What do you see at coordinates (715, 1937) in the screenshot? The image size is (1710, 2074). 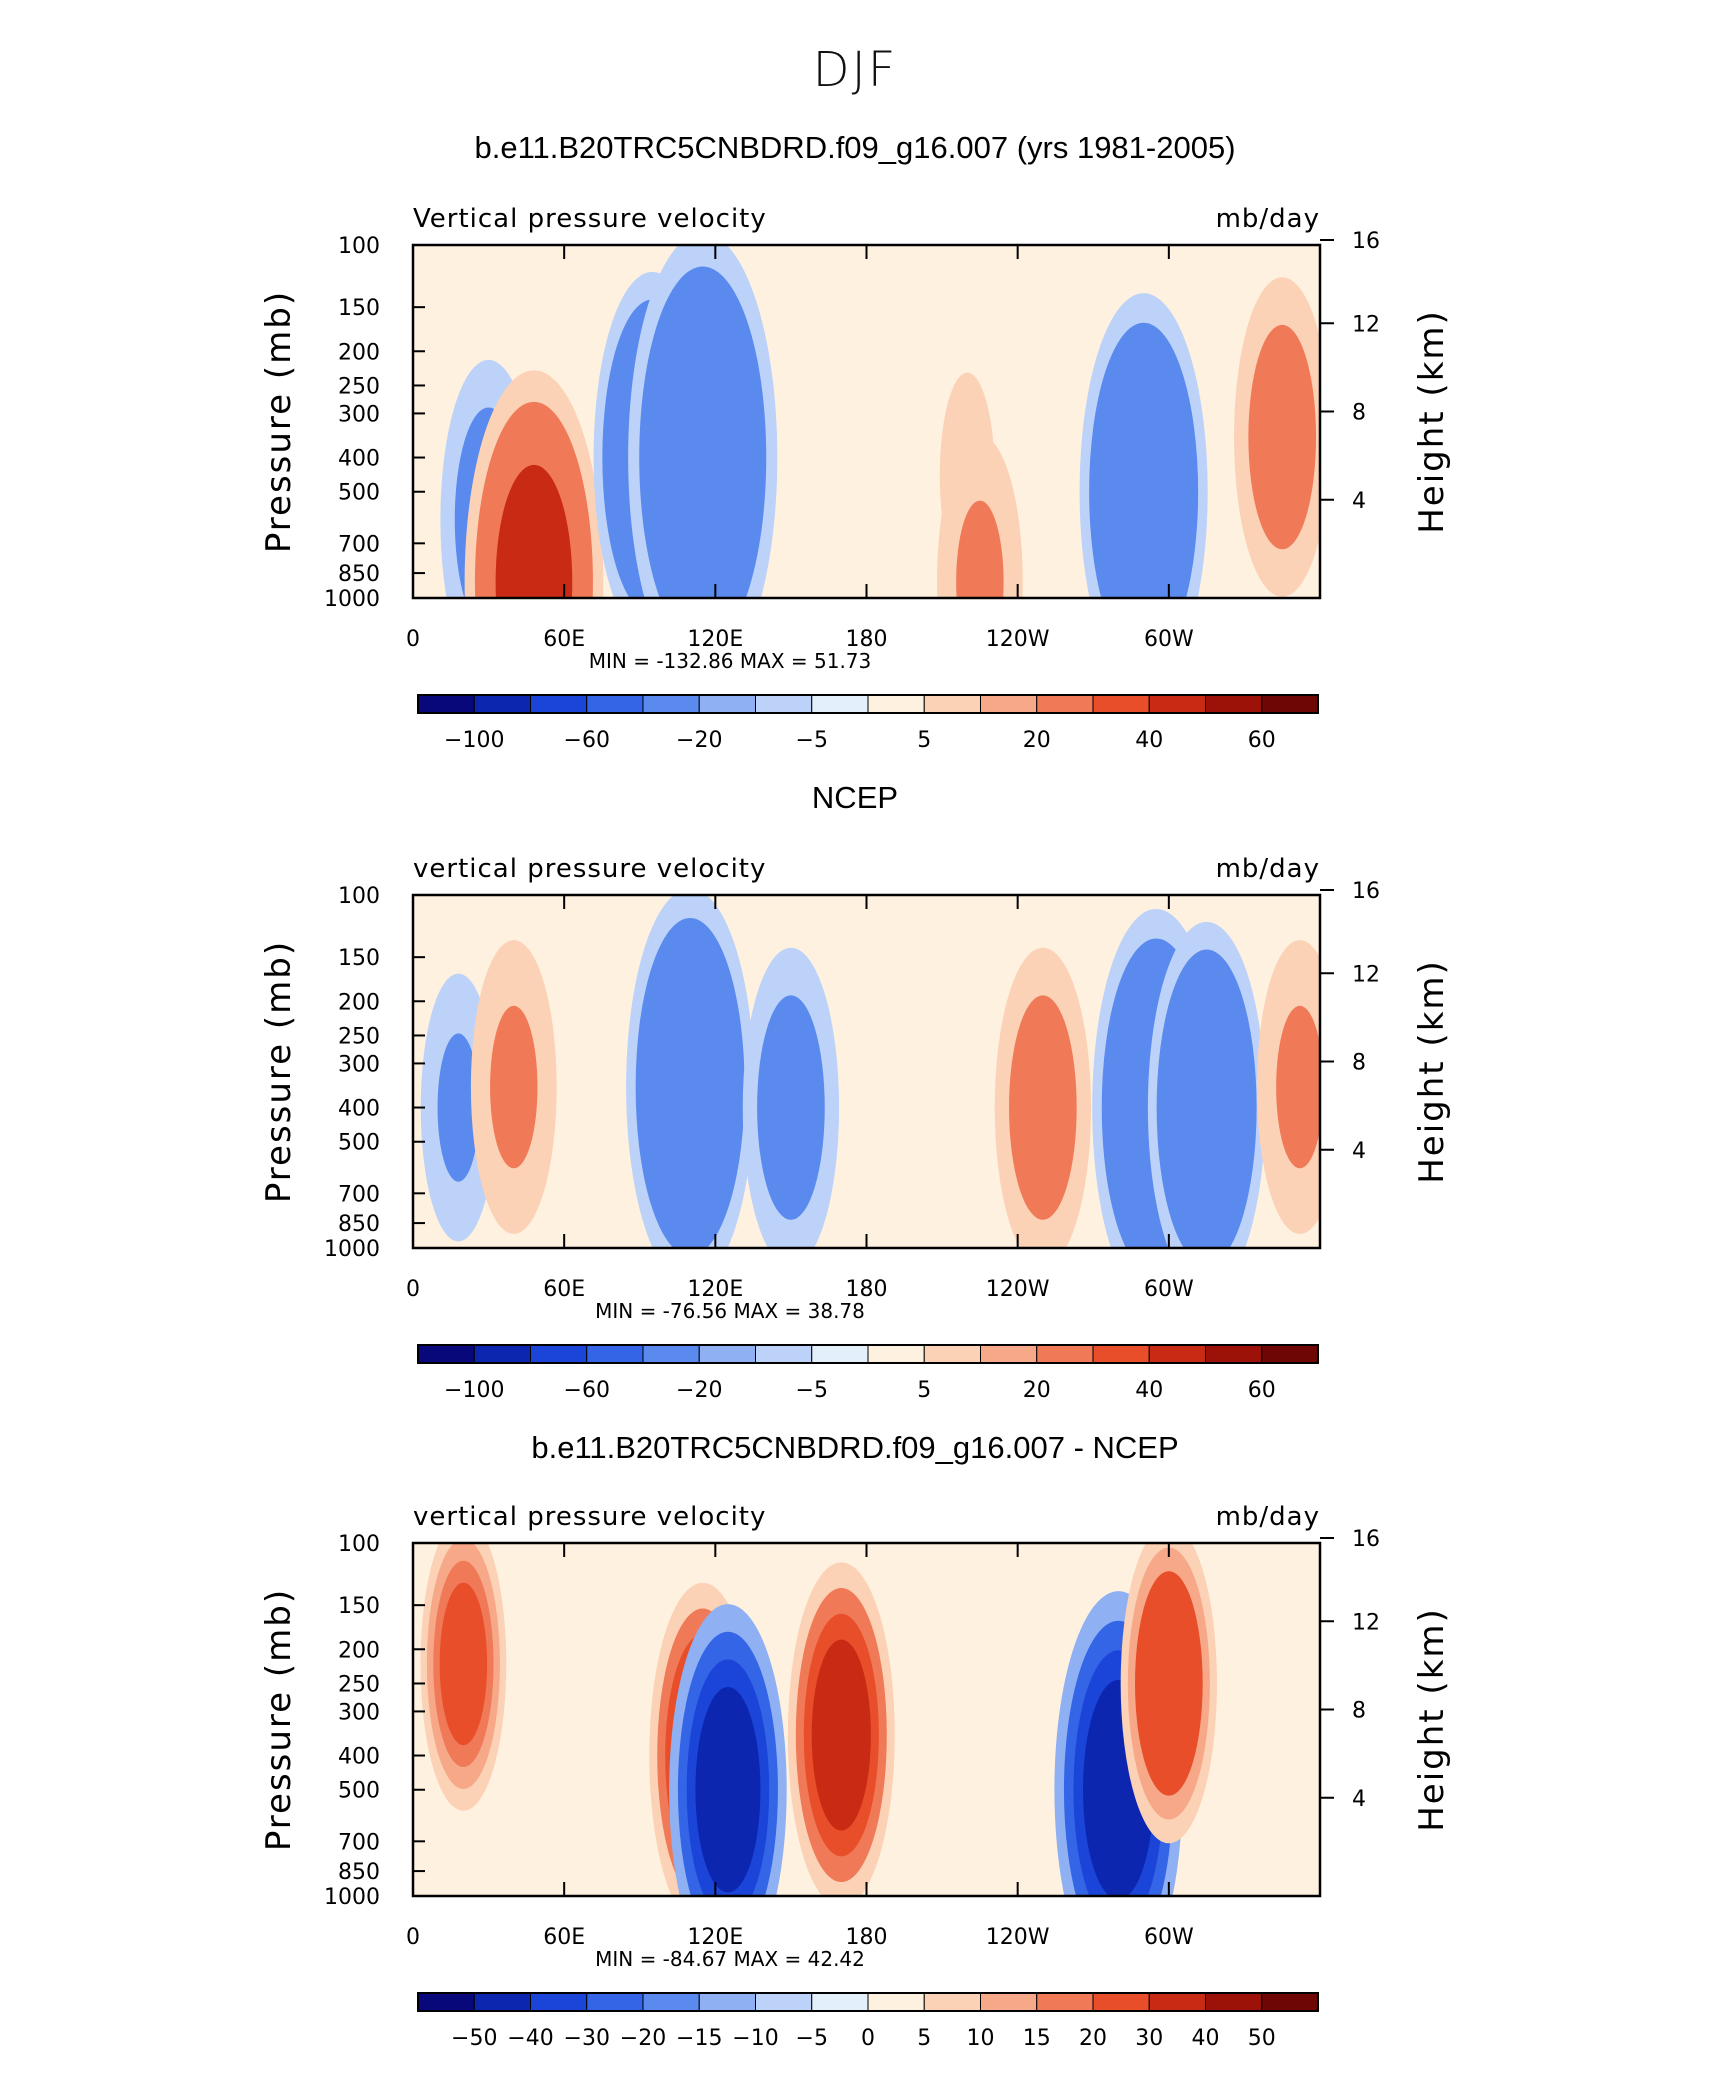 I see `x-tick-label: 120E` at bounding box center [715, 1937].